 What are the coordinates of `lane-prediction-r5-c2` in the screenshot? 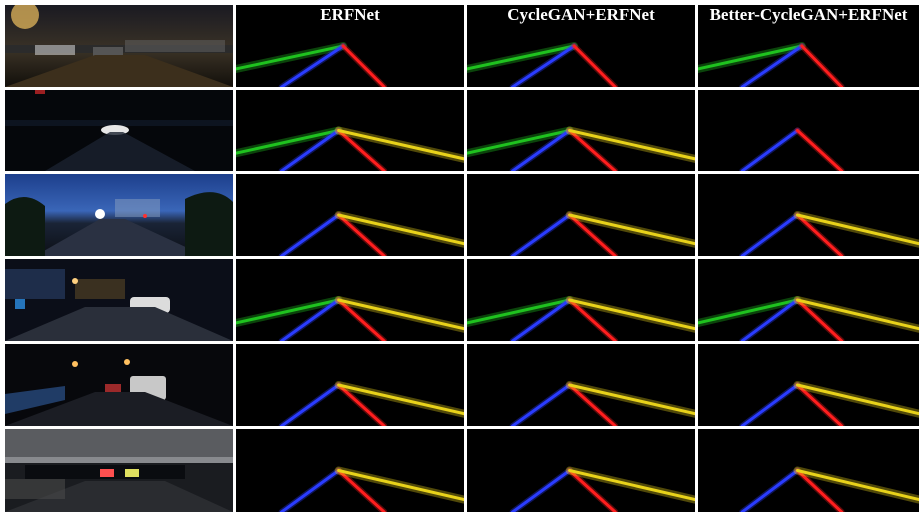 It's located at (581, 385).